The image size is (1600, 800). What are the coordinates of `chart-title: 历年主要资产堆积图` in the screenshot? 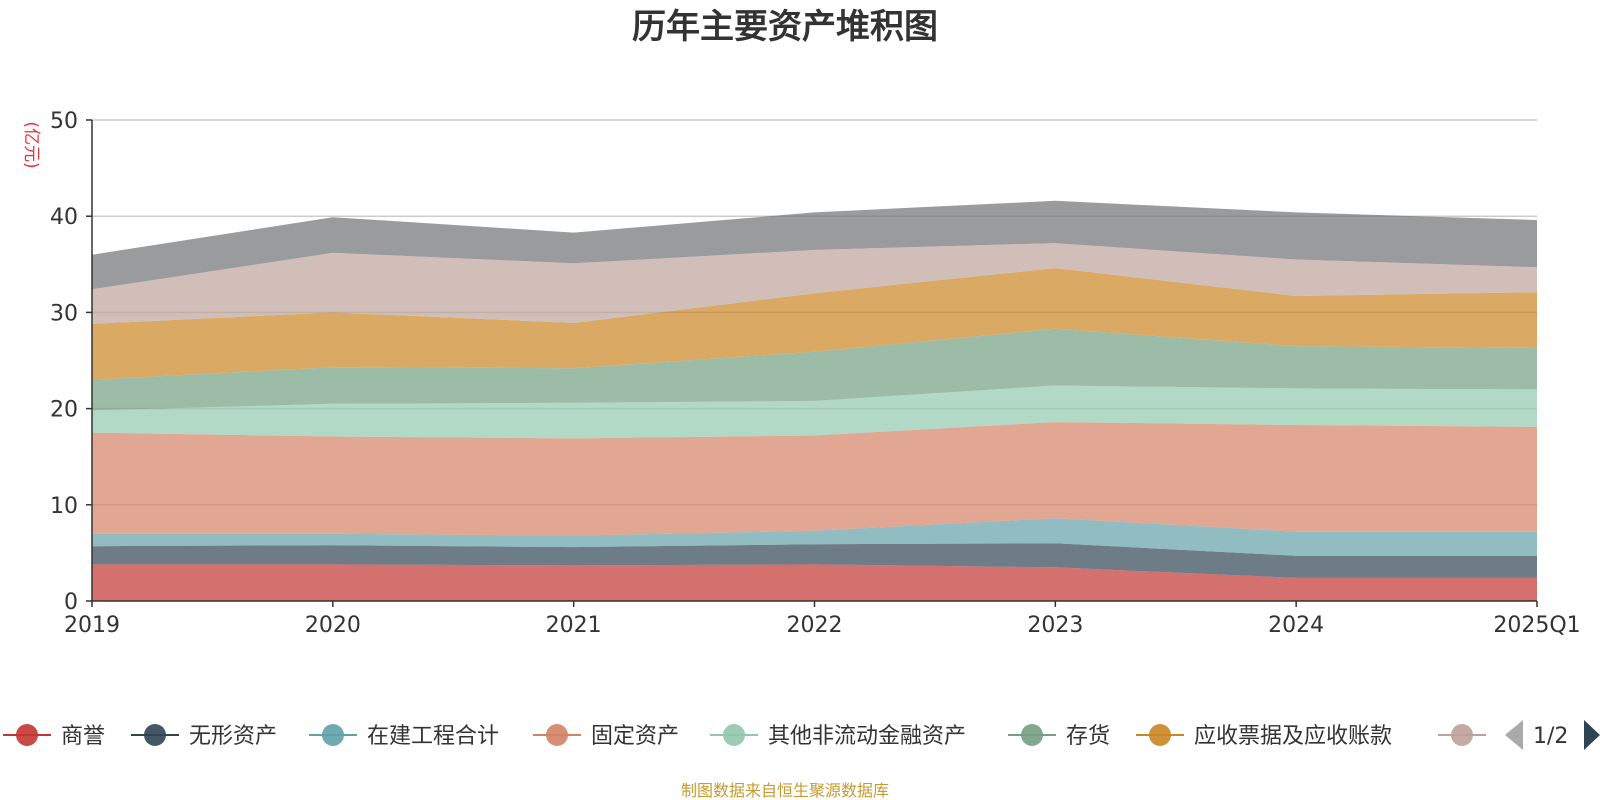 It's located at (785, 27).